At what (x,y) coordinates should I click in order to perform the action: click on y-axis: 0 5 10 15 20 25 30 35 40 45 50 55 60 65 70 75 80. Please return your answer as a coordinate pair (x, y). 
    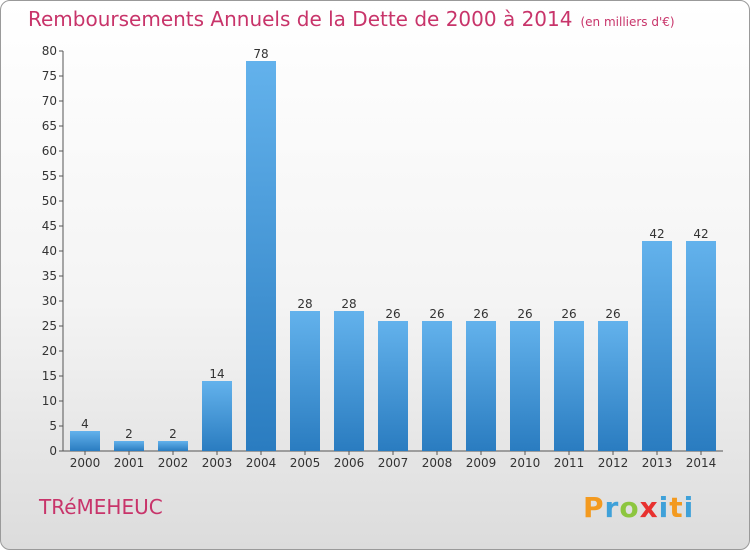
    Looking at the image, I should click on (53, 251).